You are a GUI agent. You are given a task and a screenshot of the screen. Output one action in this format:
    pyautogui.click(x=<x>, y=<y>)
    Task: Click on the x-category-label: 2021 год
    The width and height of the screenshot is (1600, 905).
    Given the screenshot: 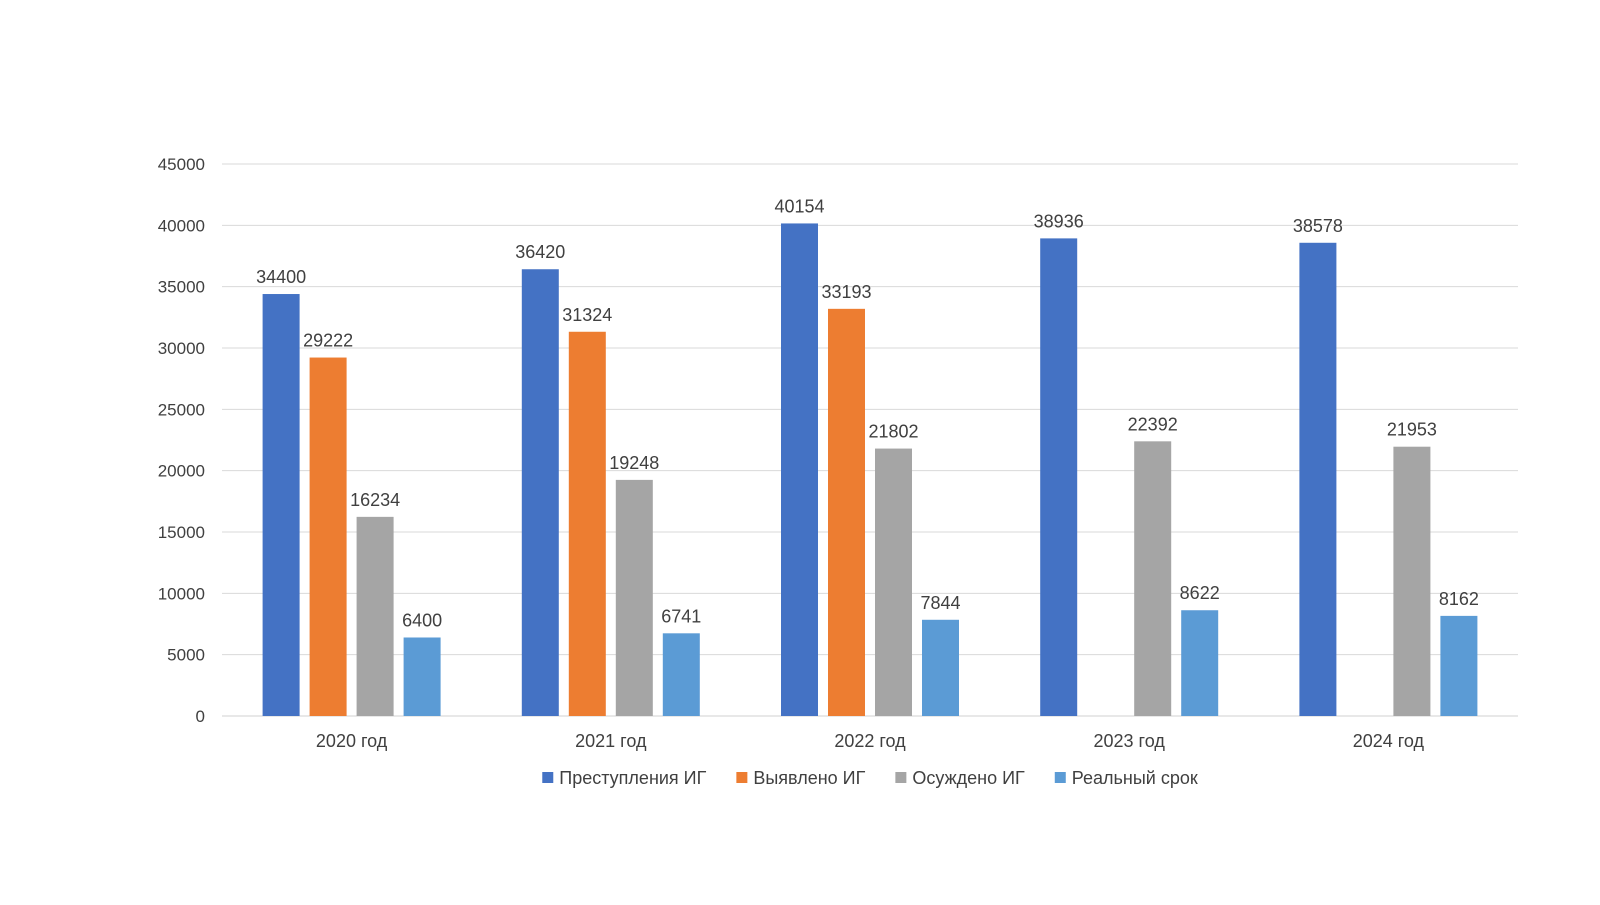 What is the action you would take?
    pyautogui.click(x=611, y=741)
    